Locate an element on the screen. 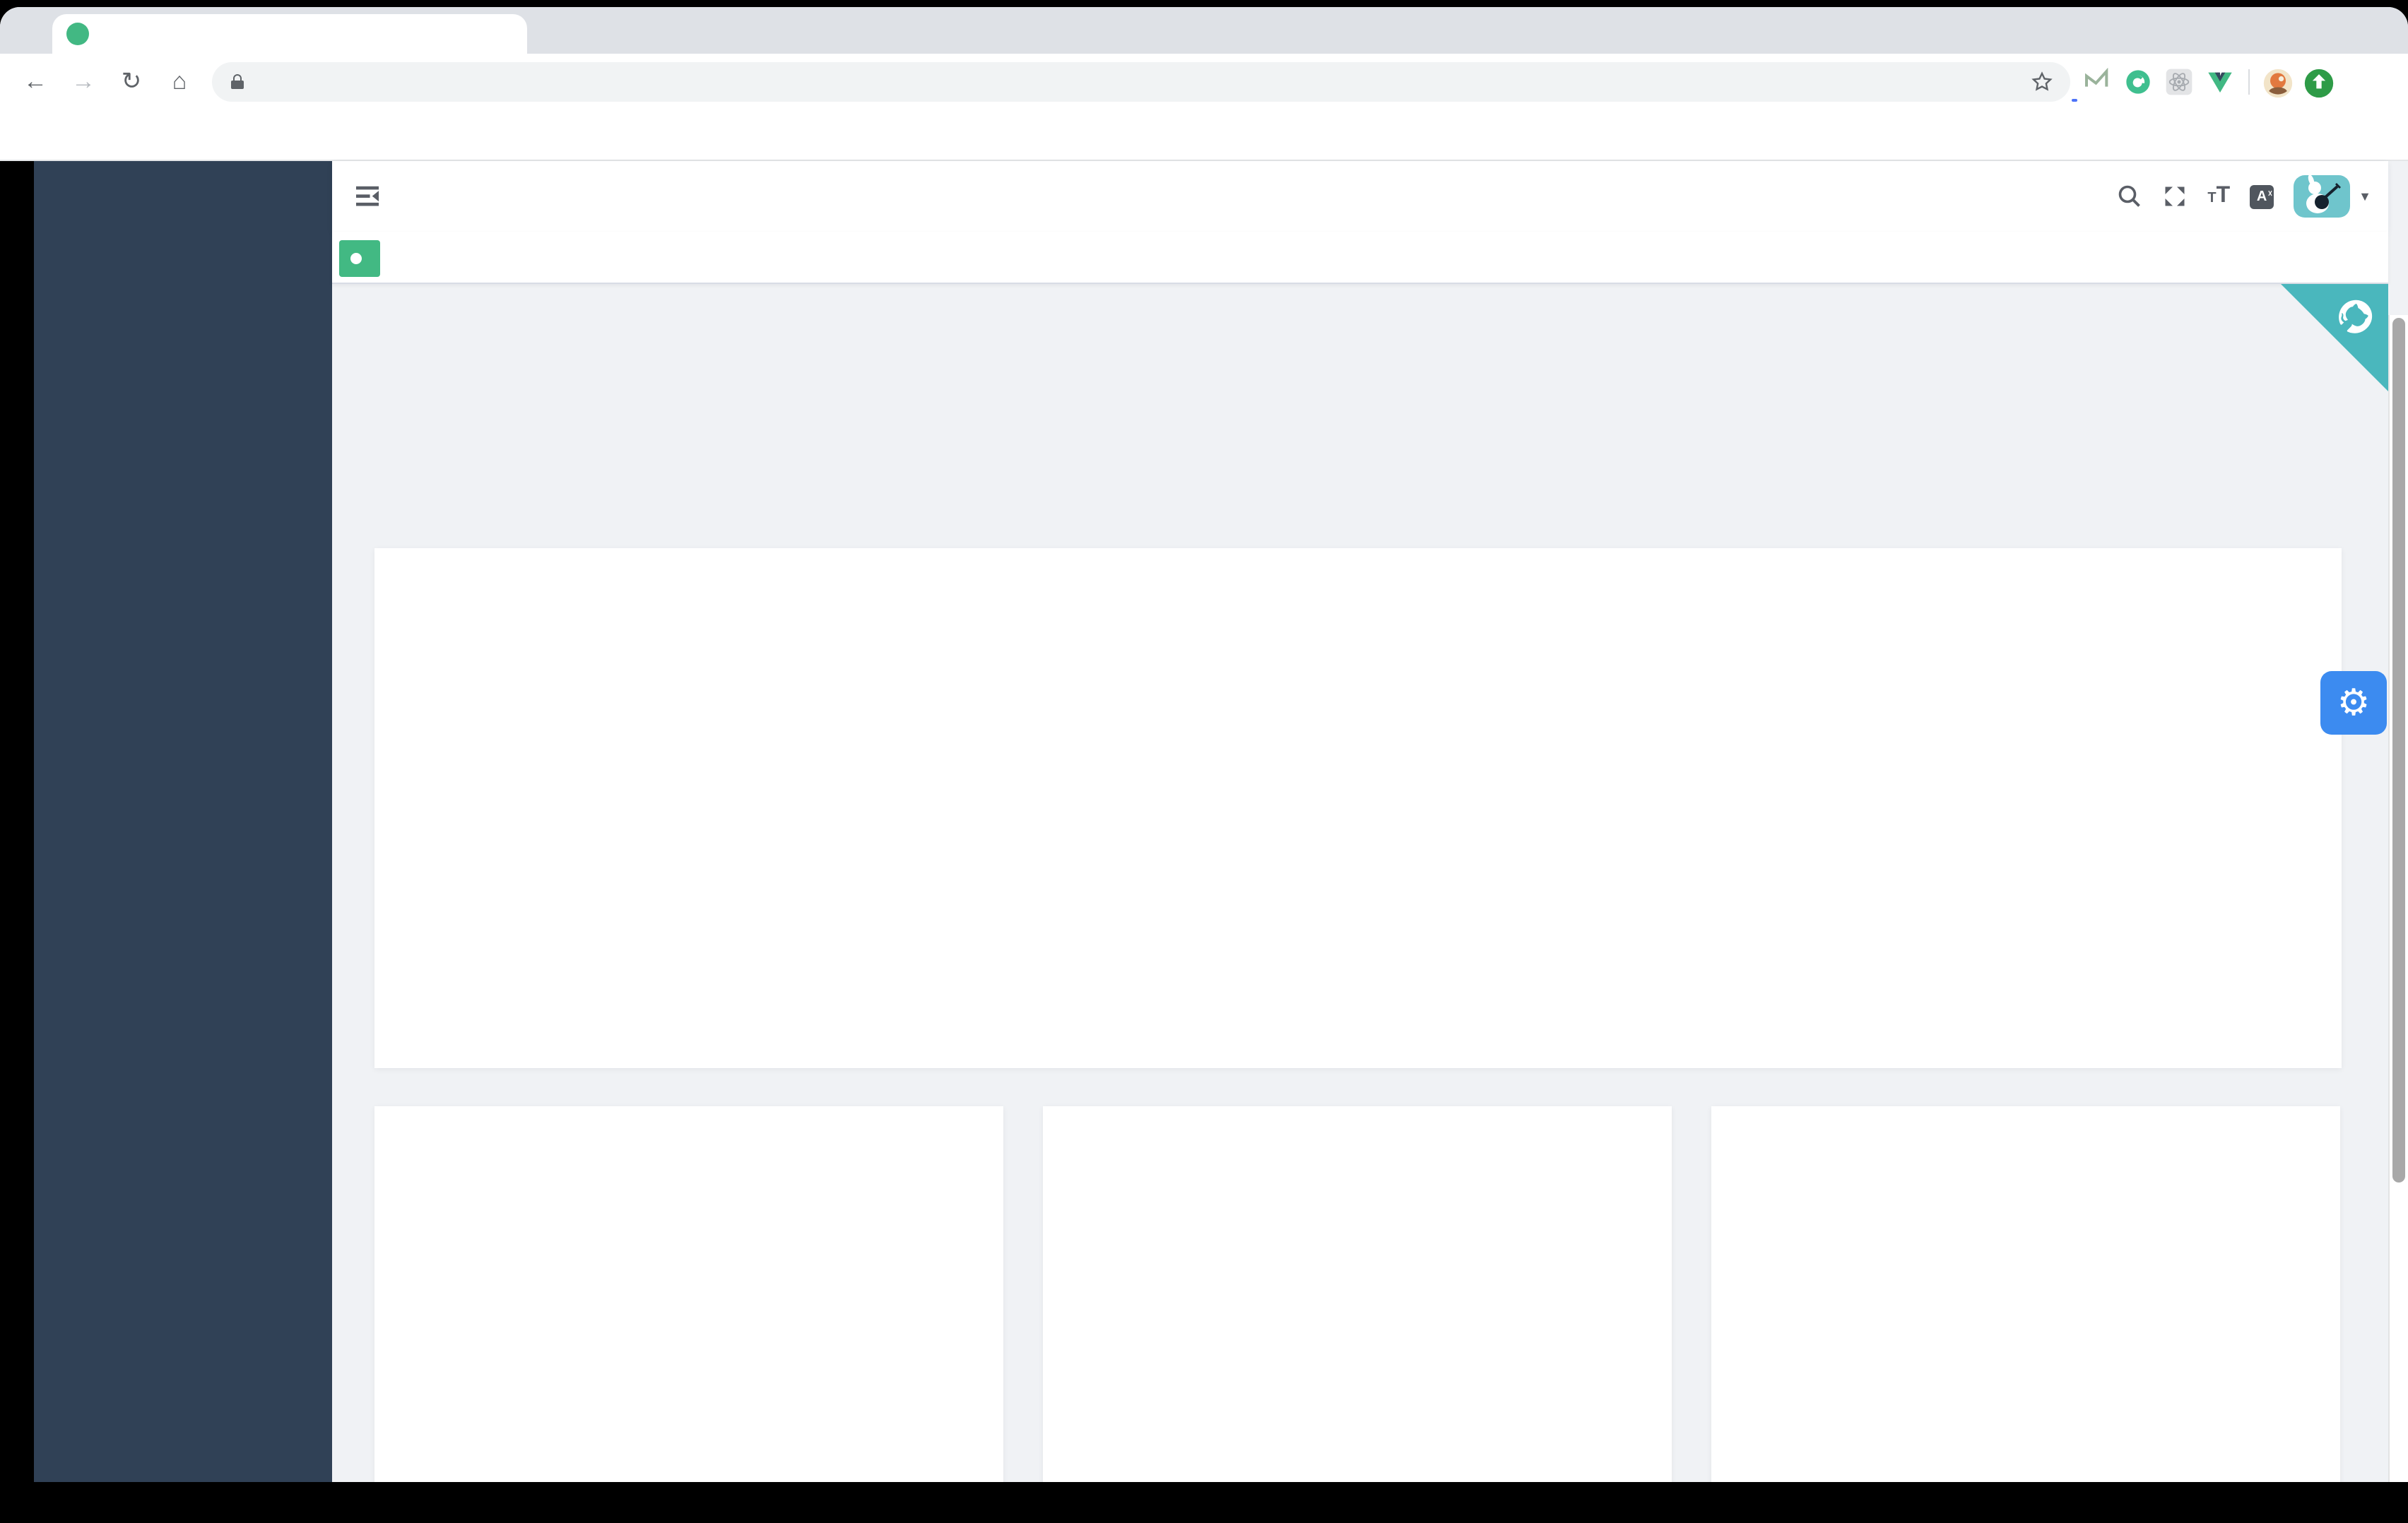 Image resolution: width=2408 pixels, height=1523 pixels. react-devtools-extension-icon is located at coordinates (2179, 82).